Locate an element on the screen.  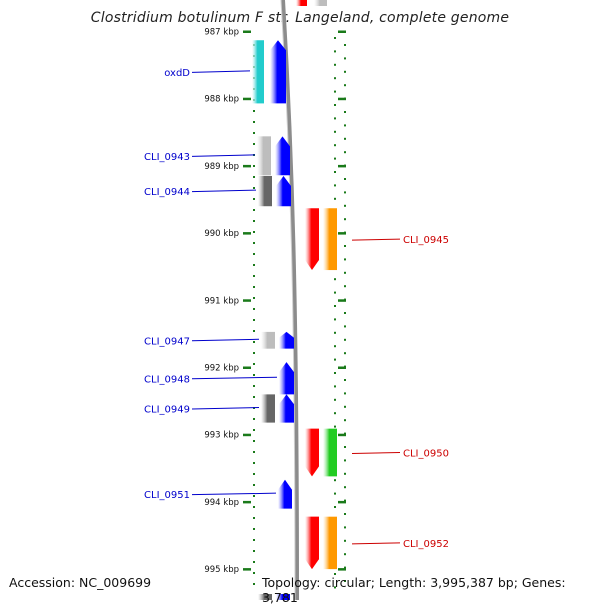
gene-block-blue is located at coordinates (283, 597).